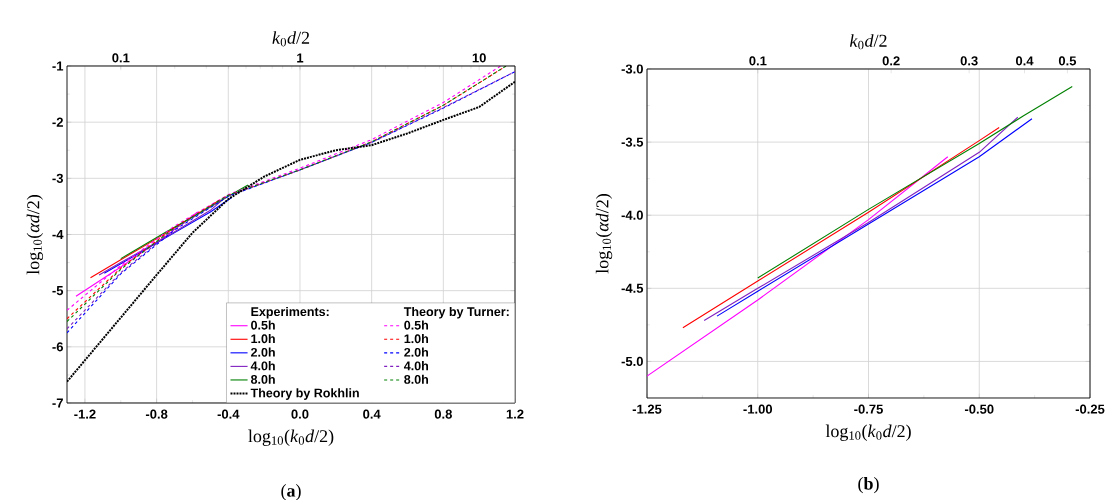 This screenshot has height=500, width=1118. Describe the element at coordinates (58, 66) in the screenshot. I see `y-tick-label: -1` at that location.